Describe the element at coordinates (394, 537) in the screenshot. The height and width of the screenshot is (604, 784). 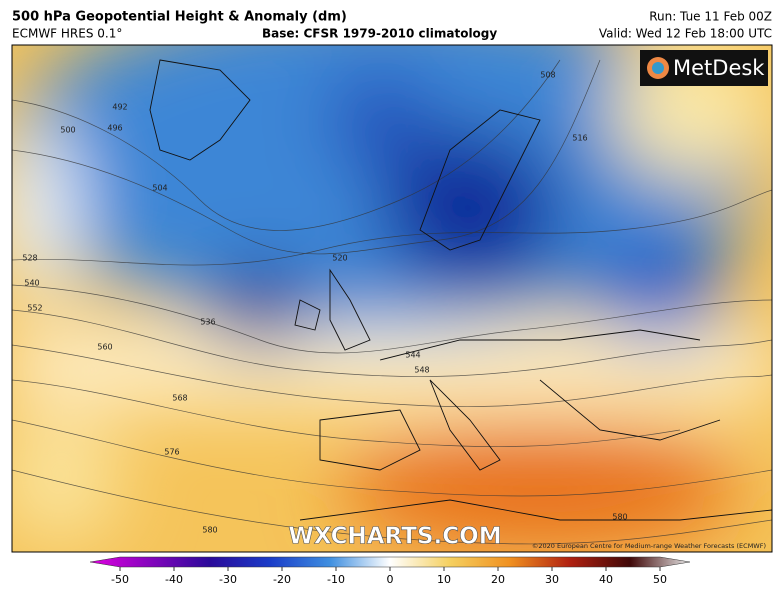
I see `watermark: WXCHARTS.COM` at that location.